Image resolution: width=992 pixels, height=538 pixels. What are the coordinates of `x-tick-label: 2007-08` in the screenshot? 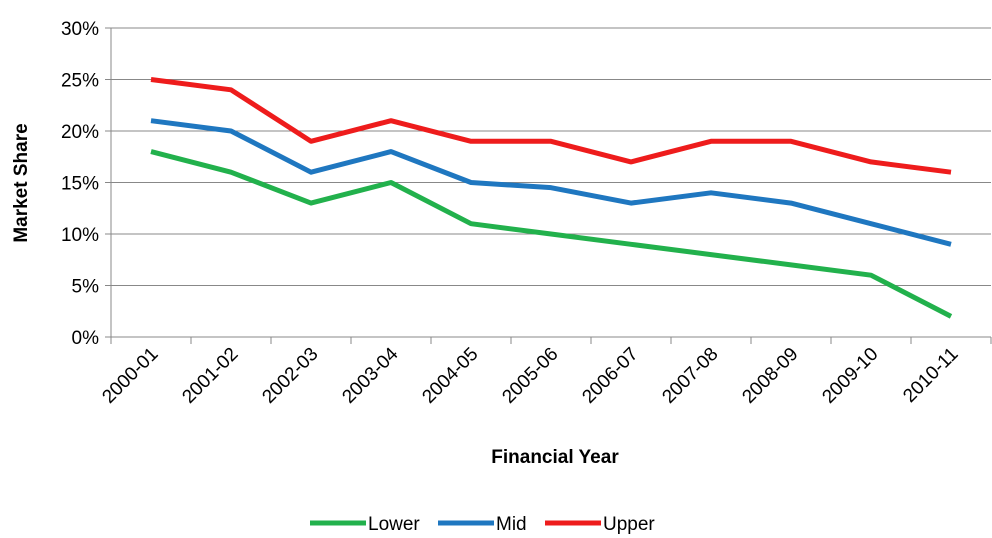 It's located at (690, 376).